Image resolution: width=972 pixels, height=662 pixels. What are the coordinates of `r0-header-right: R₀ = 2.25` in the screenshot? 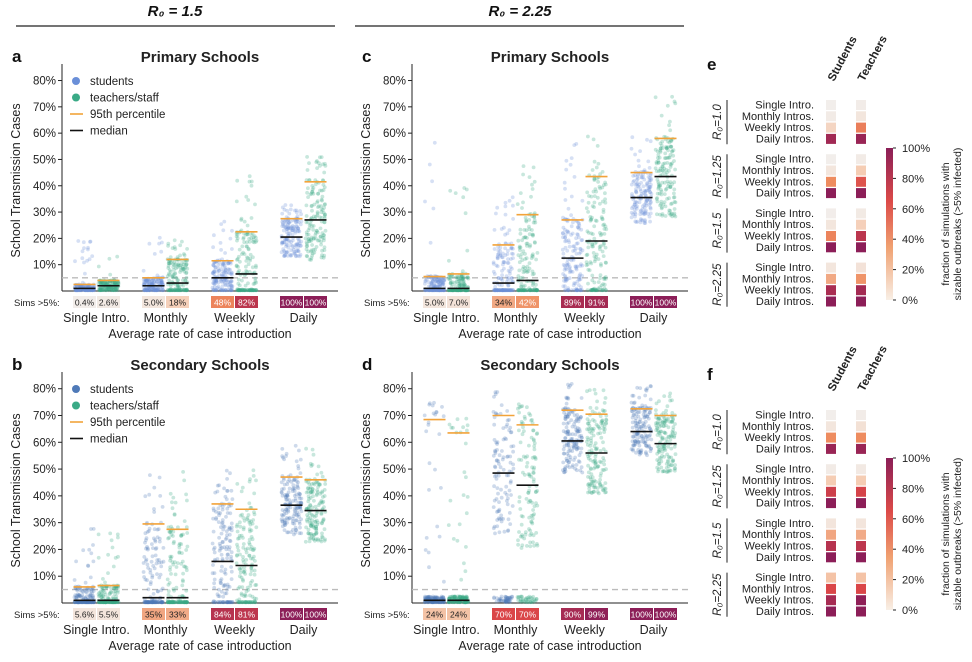 It's located at (520, 11).